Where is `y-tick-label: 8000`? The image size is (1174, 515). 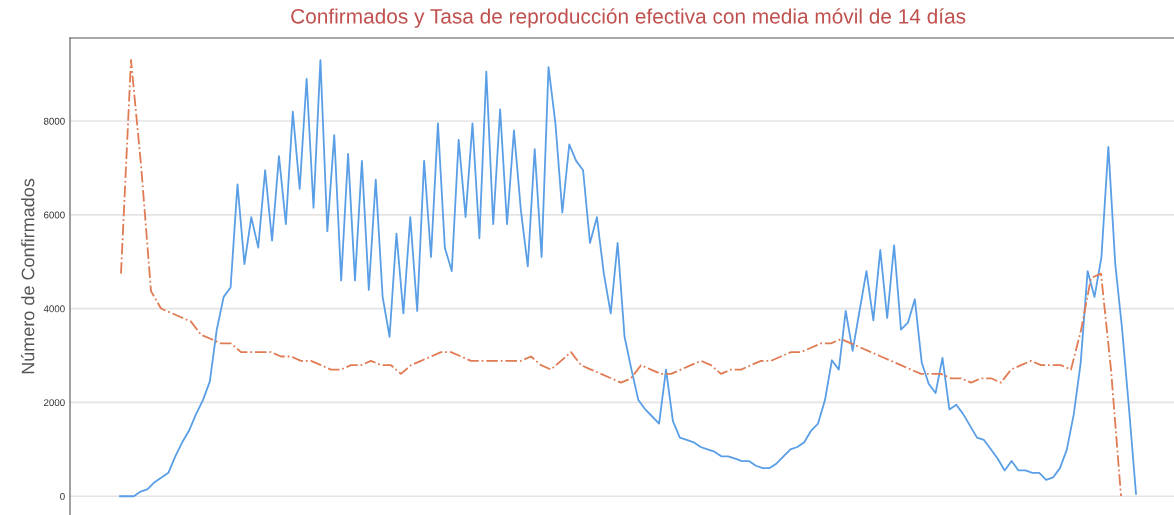
y-tick-label: 8000 is located at coordinates (54, 121).